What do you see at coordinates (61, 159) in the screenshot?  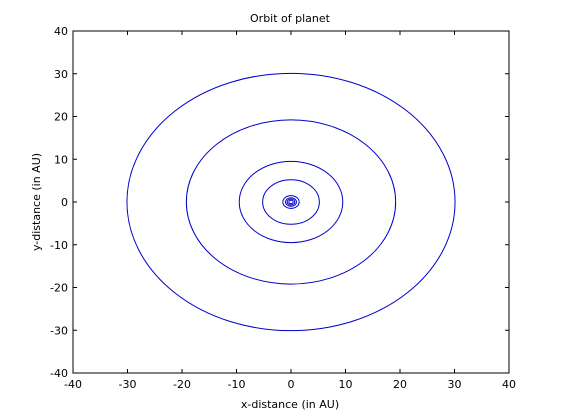 I see `y-tick-label: 10` at bounding box center [61, 159].